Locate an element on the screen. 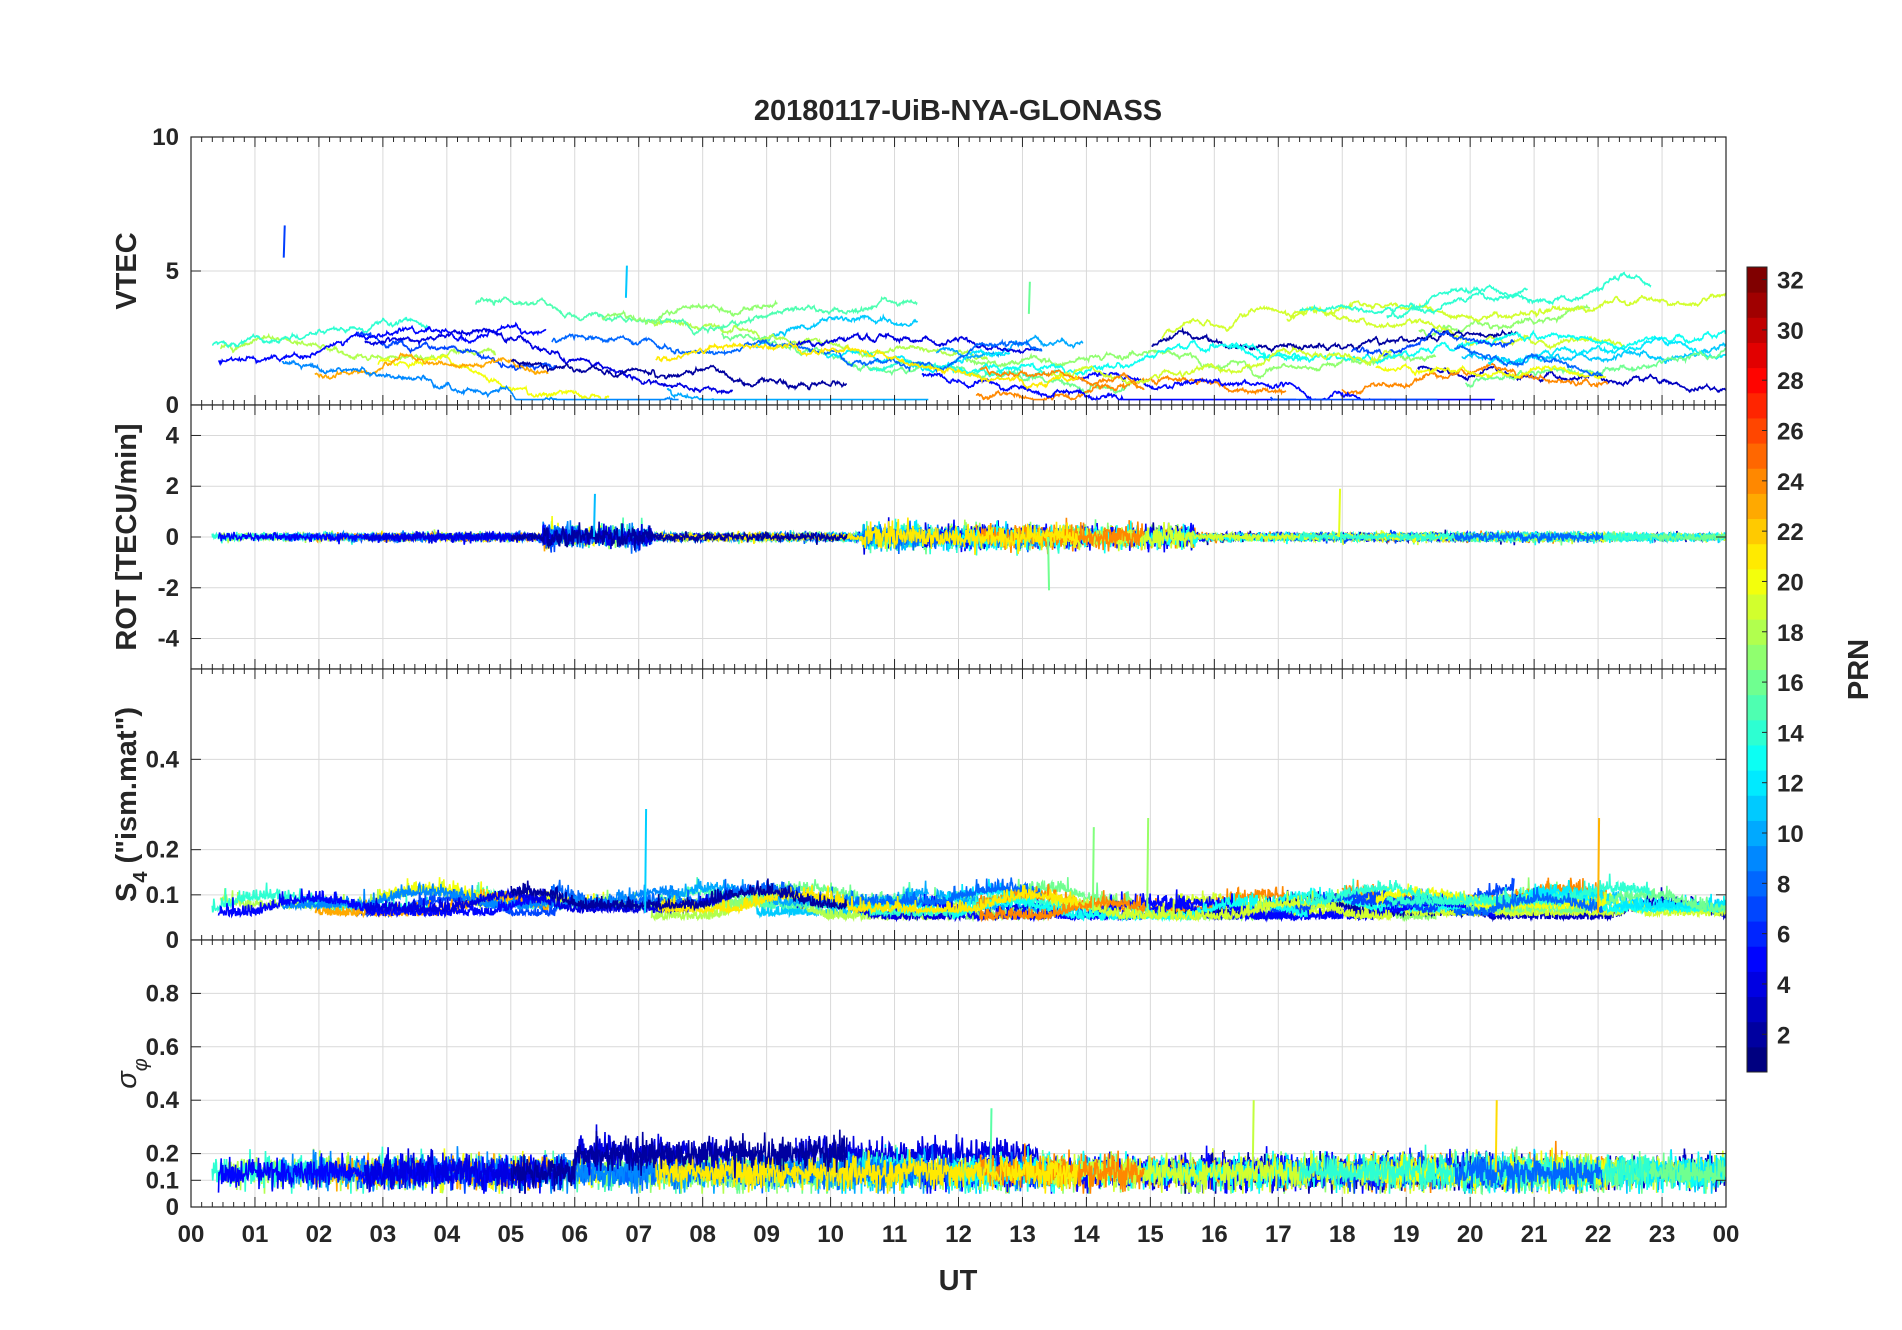  x-tick-label: 08 is located at coordinates (702, 1234).